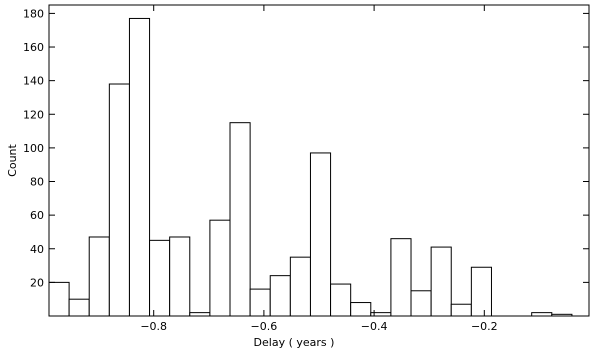 This screenshot has width=590, height=351. What do you see at coordinates (33, 148) in the screenshot?
I see `y-tick-label: 100` at bounding box center [33, 148].